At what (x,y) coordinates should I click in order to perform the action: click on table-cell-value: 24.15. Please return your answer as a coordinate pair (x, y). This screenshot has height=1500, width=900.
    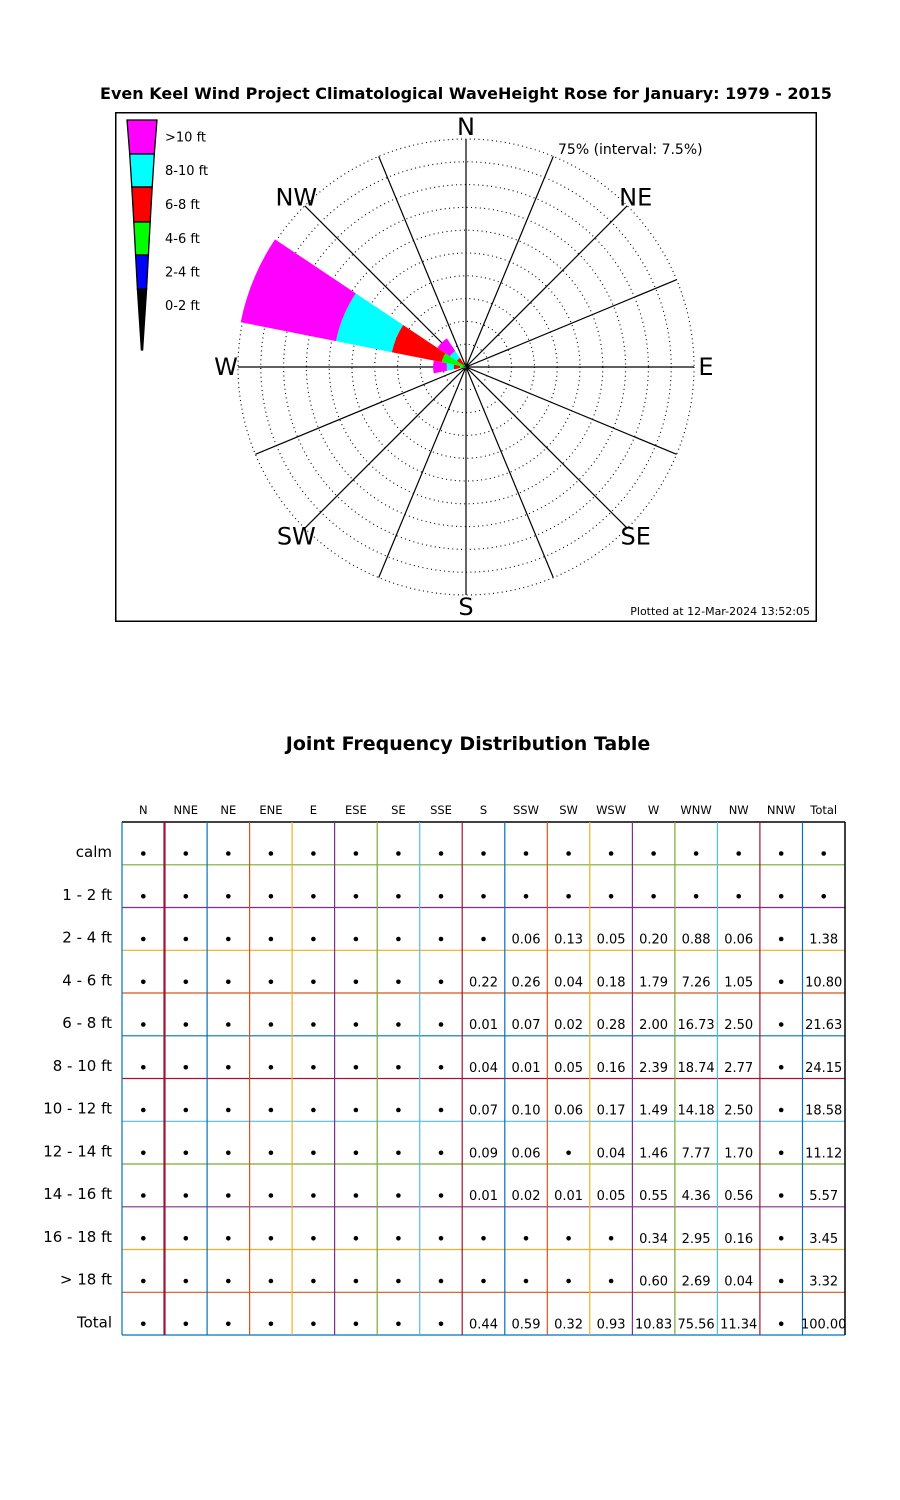
    Looking at the image, I should click on (823, 1068).